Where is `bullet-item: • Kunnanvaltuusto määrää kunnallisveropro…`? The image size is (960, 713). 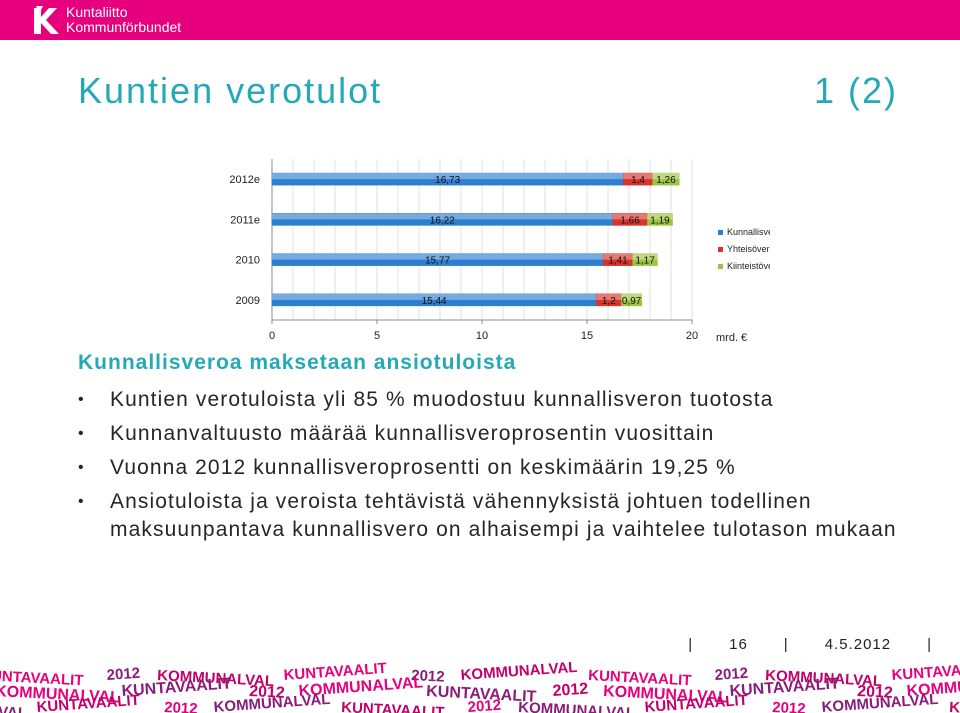
bullet-item: • Kunnanvaltuusto määrää kunnallisveropro… is located at coordinates (498, 434).